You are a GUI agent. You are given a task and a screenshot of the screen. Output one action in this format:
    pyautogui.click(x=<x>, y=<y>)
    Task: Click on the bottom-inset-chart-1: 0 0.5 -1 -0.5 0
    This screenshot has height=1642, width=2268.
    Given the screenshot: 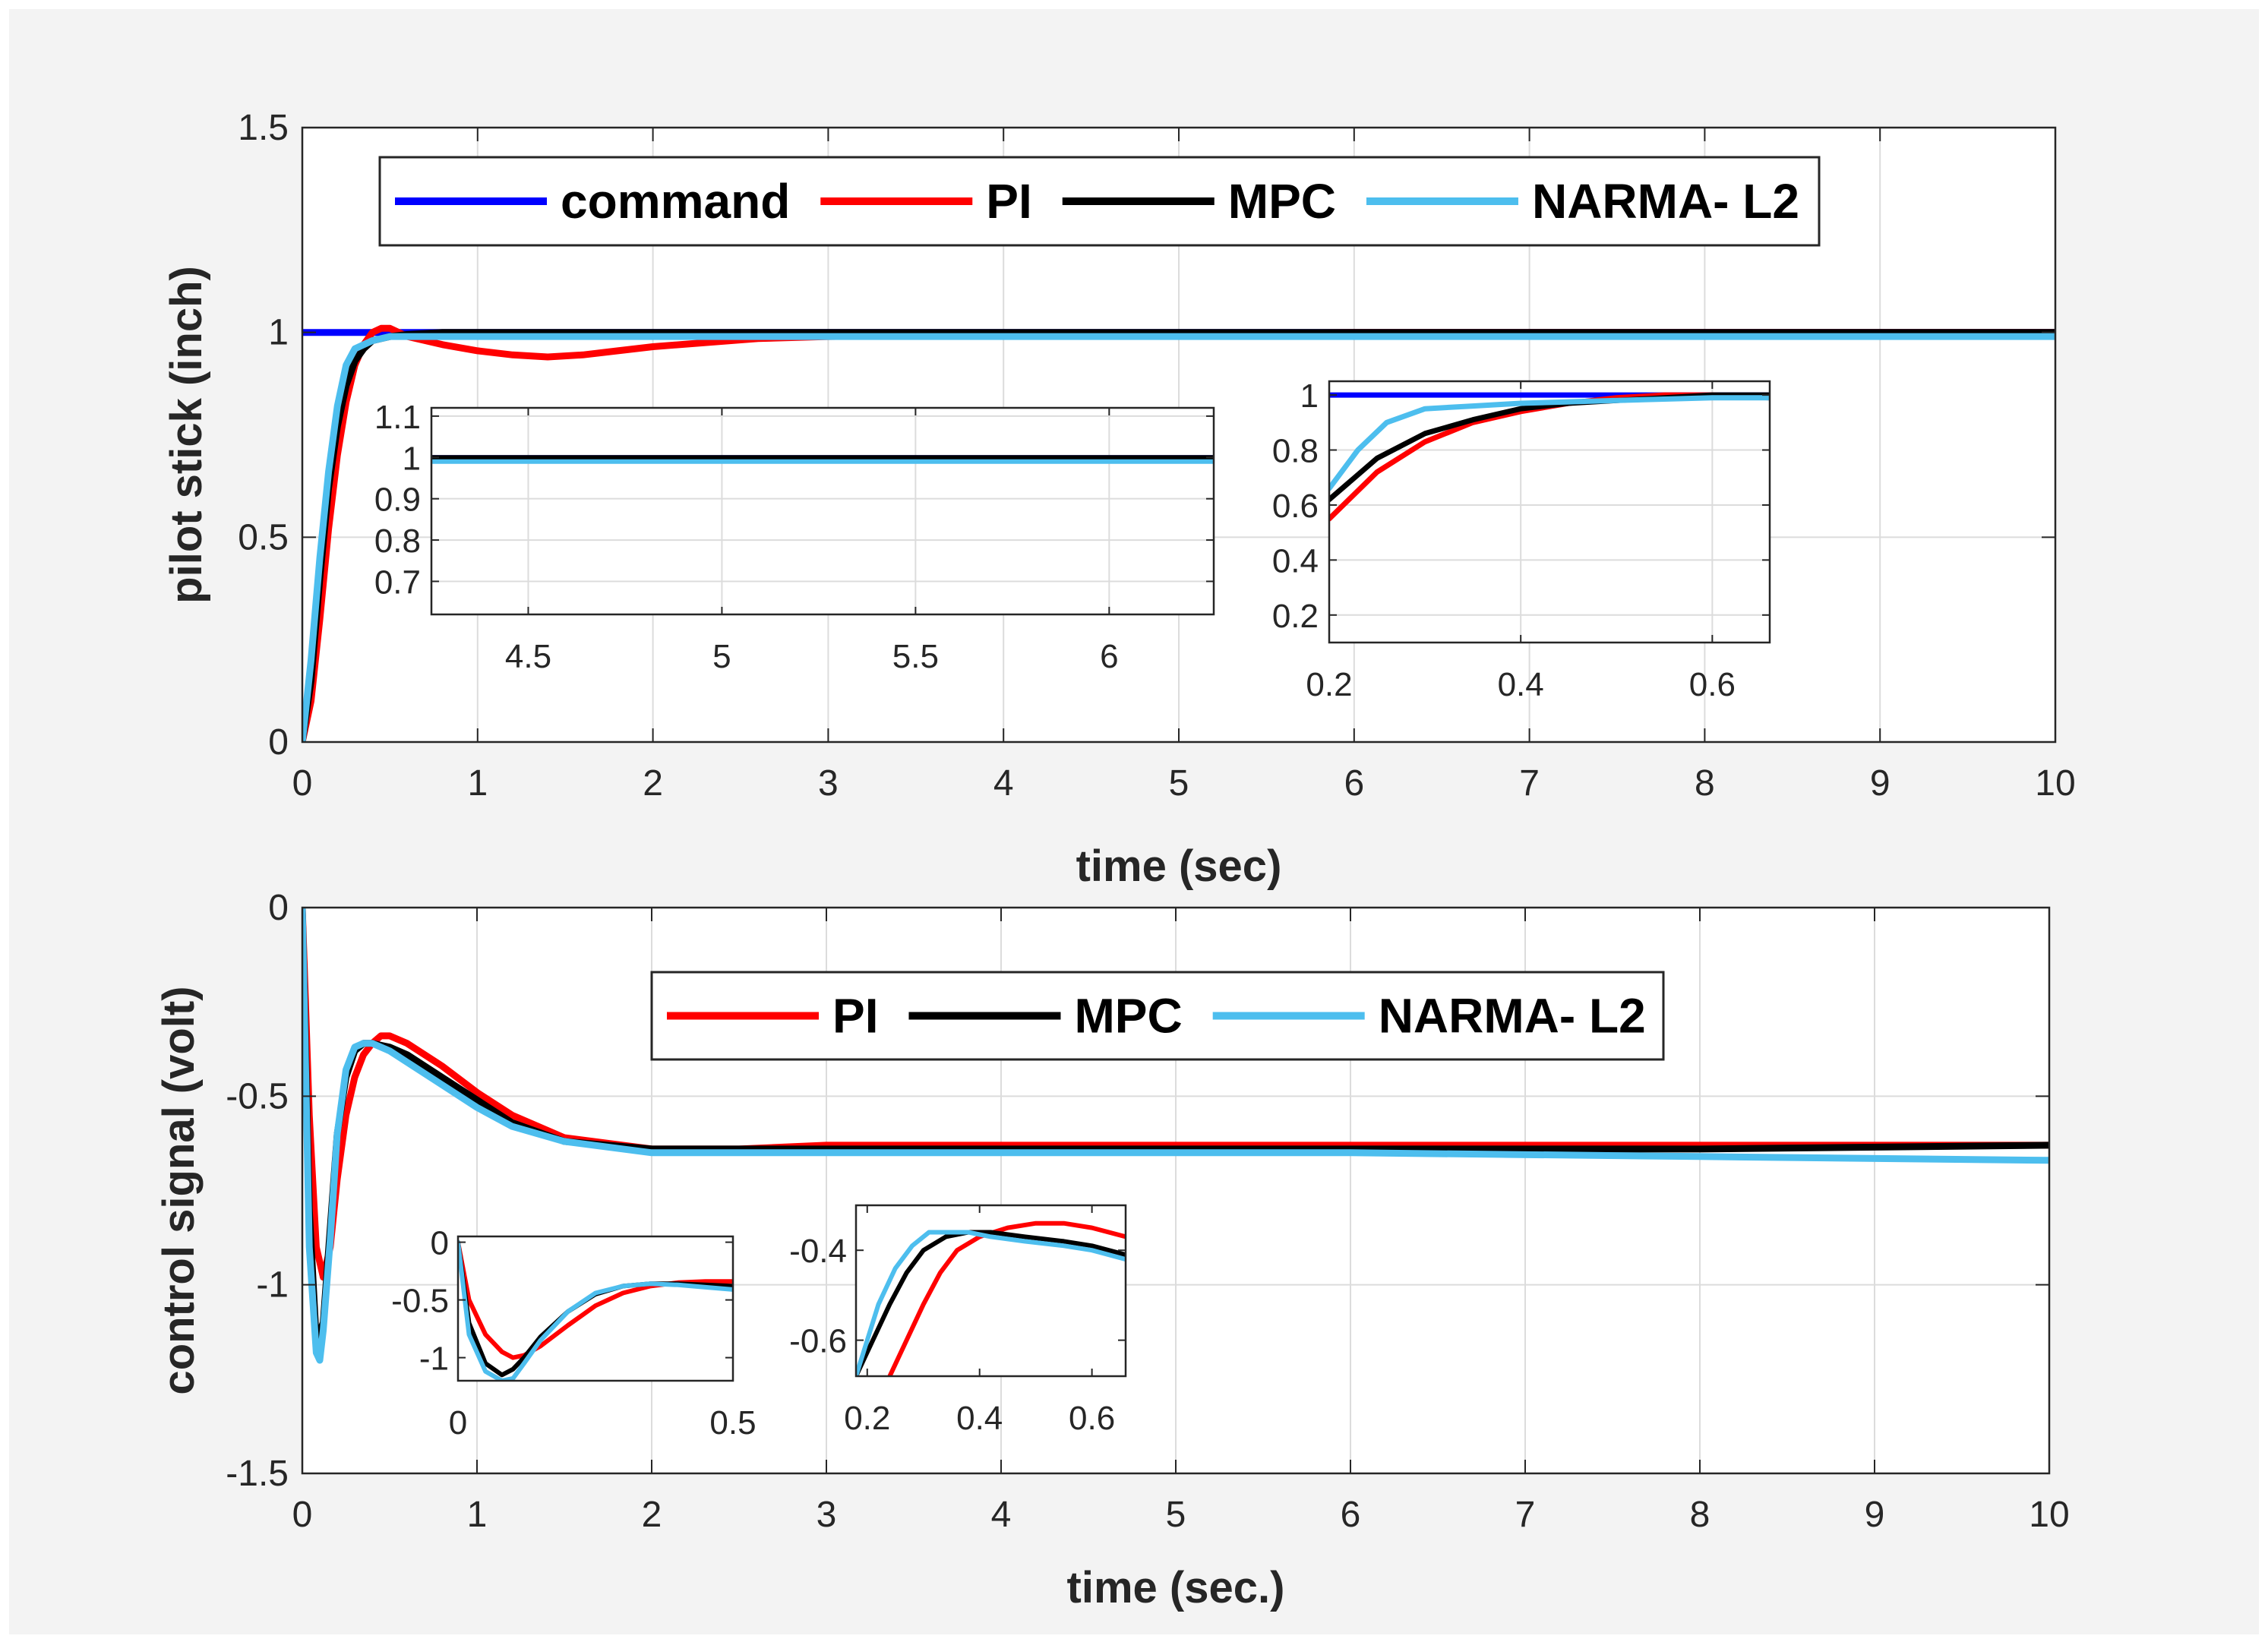 What is the action you would take?
    pyautogui.click(x=573, y=1333)
    